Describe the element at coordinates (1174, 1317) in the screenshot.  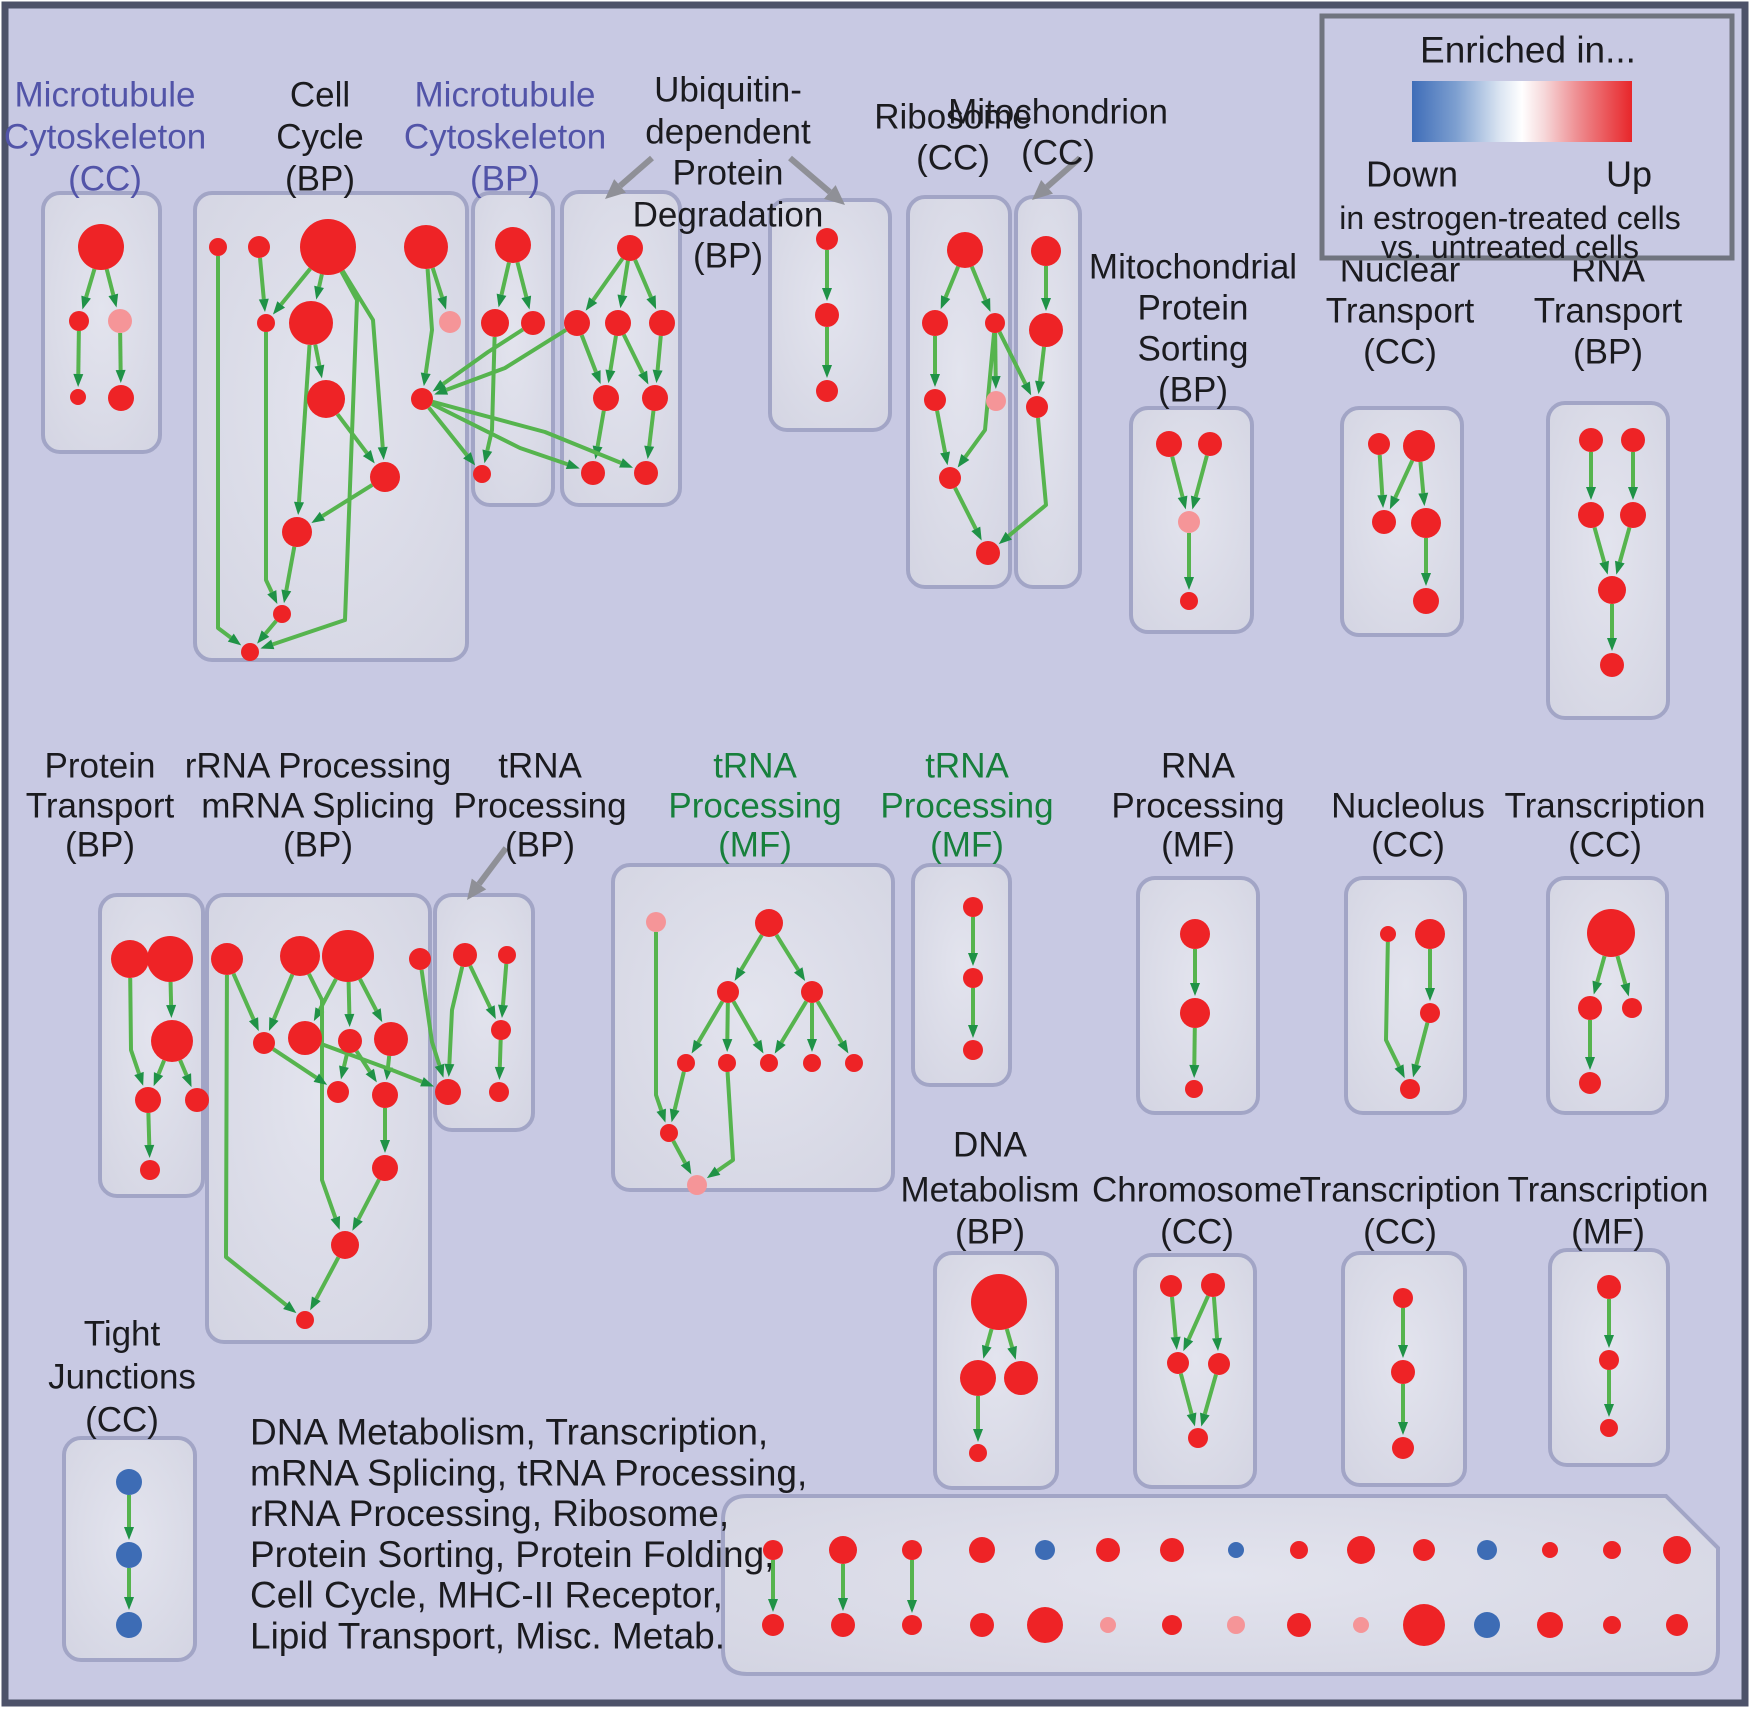
I see `edge-chromosome` at that location.